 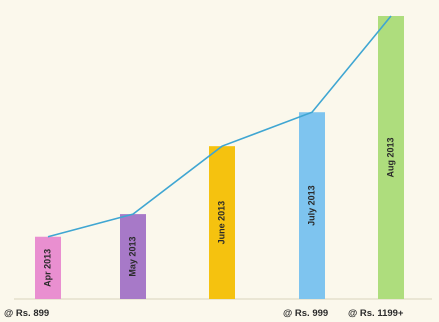 I want to click on price-label-1199: @ Rs. 1199+, so click(x=376, y=313).